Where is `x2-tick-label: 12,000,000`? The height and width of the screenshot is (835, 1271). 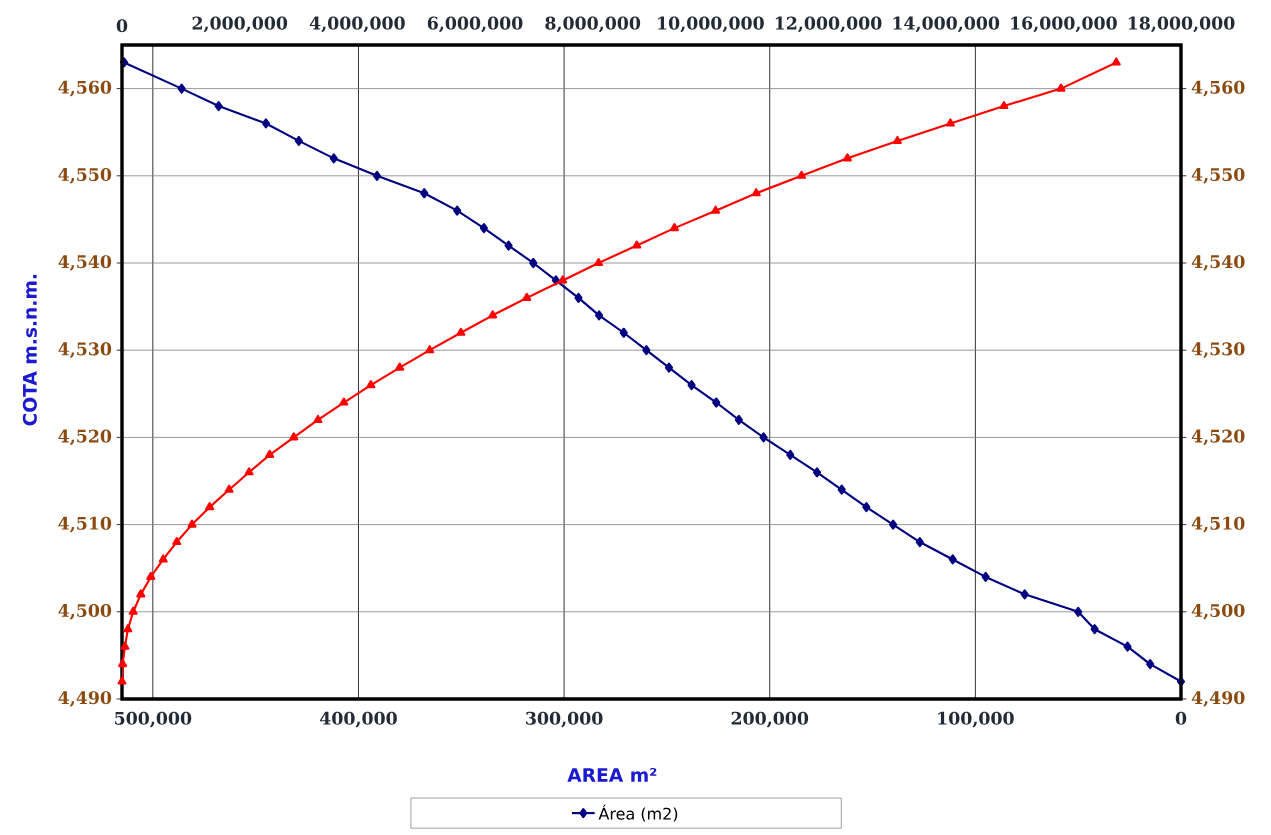 x2-tick-label: 12,000,000 is located at coordinates (828, 24).